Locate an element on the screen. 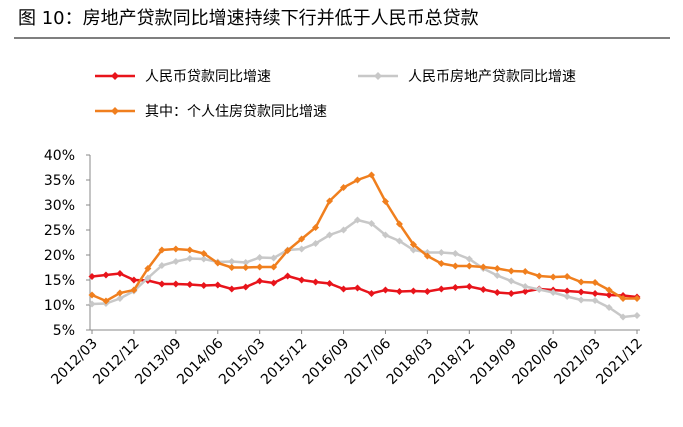 This screenshot has height=427, width=683. y-tick-label: 40% is located at coordinates (59, 156).